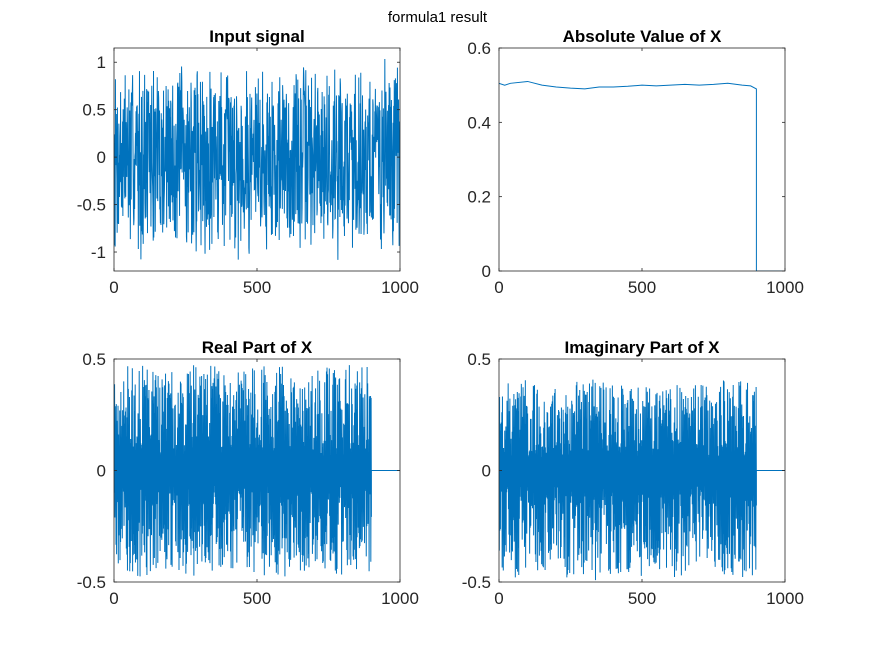 This screenshot has height=656, width=875. Describe the element at coordinates (479, 48) in the screenshot. I see `y-tick-label: 0.6` at that location.